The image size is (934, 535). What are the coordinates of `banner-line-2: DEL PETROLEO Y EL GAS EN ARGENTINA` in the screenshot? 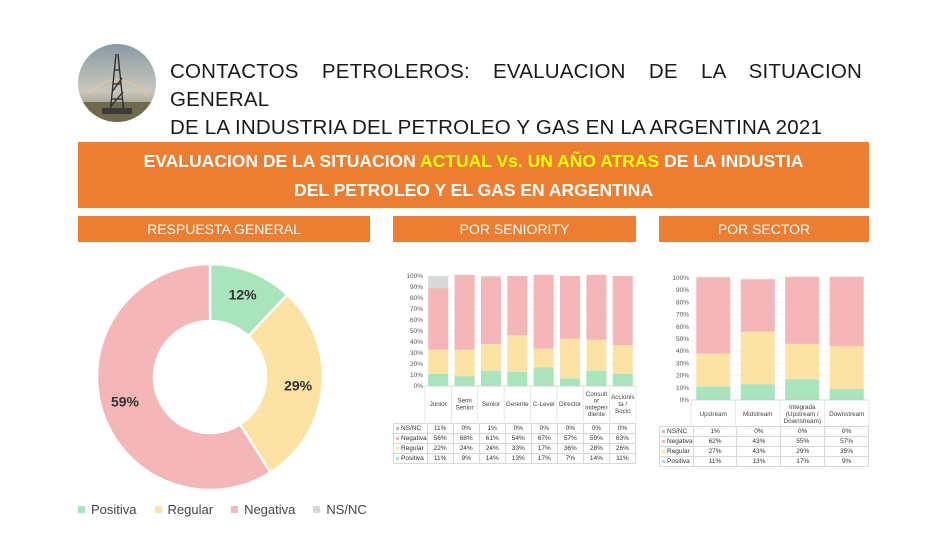 It's located at (473, 190).